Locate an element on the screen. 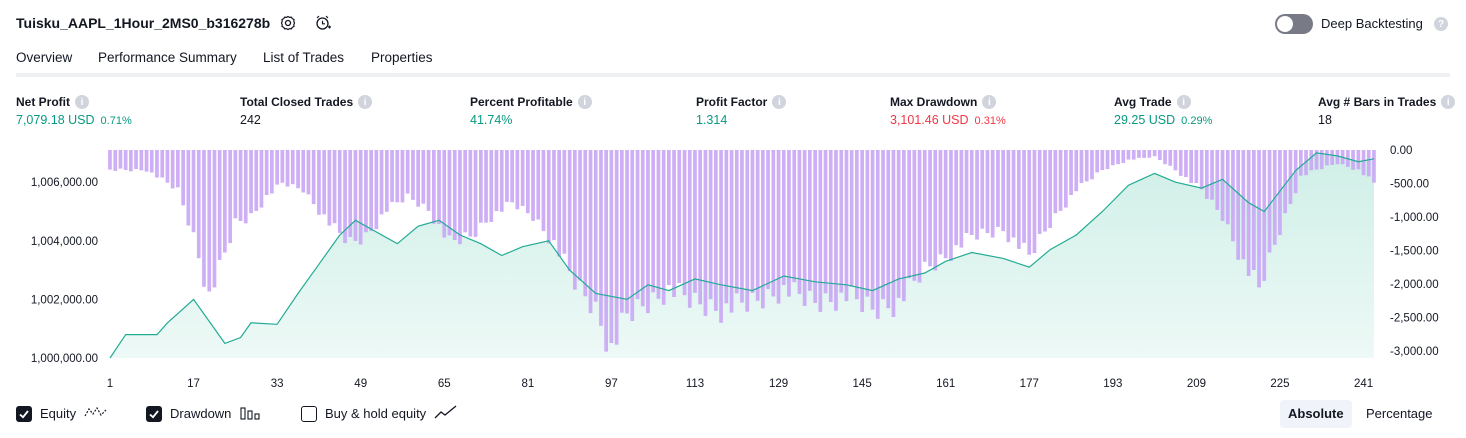 The width and height of the screenshot is (1466, 438). gear-icon is located at coordinates (288, 23).